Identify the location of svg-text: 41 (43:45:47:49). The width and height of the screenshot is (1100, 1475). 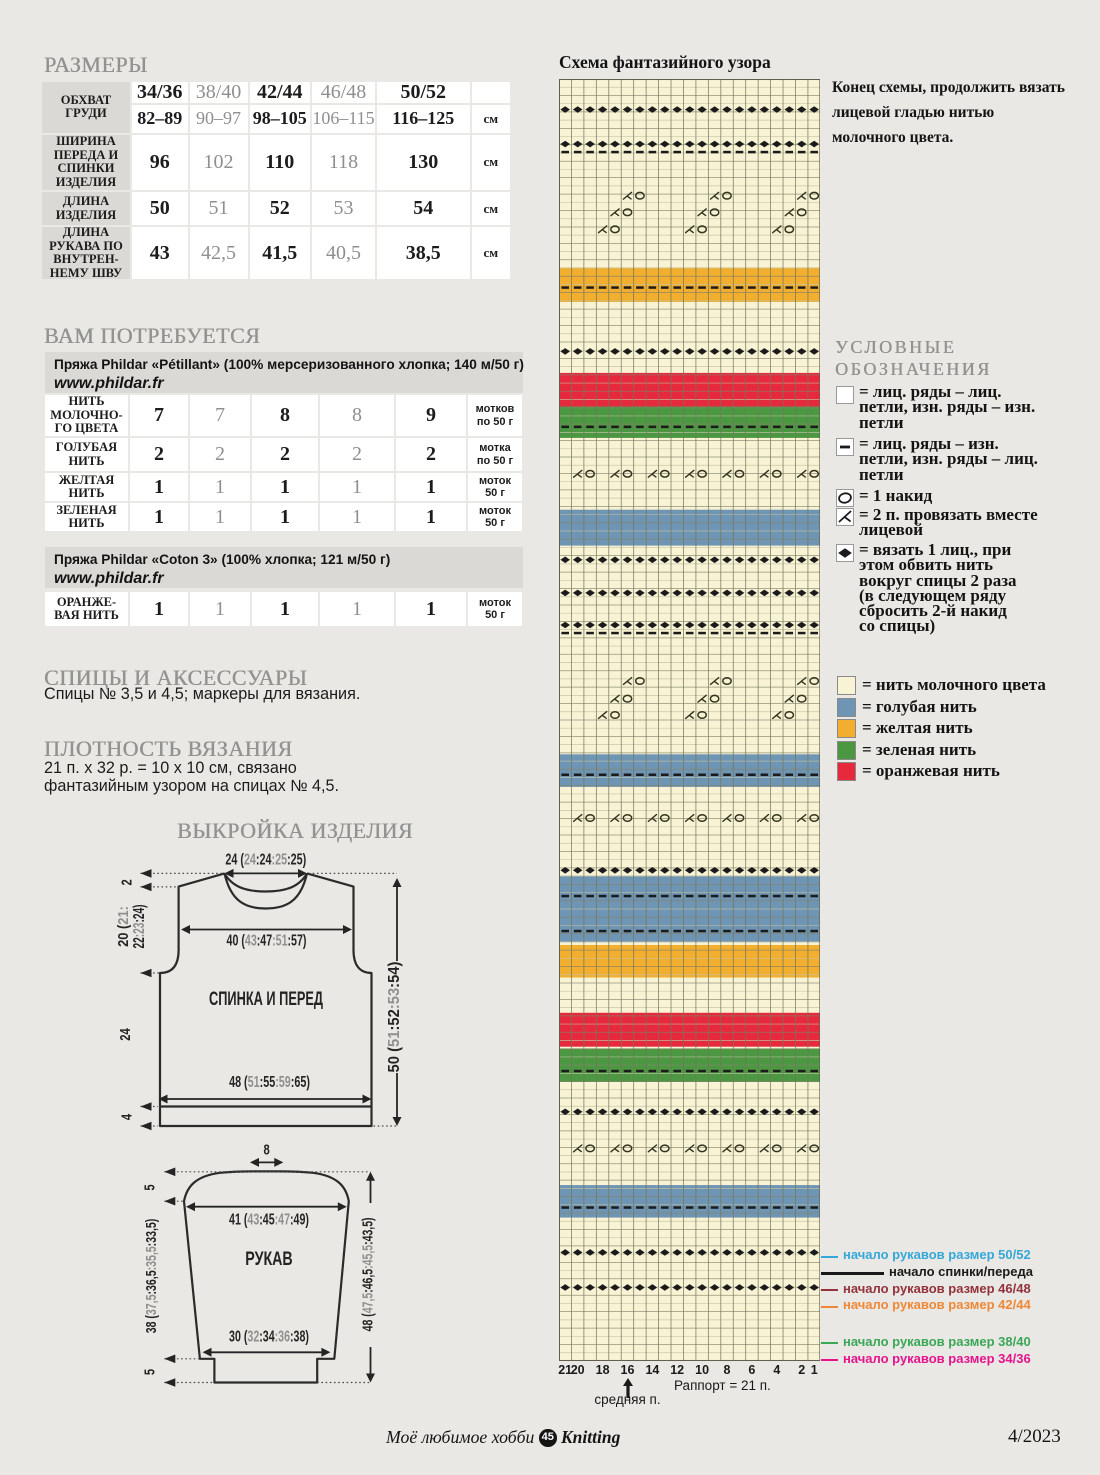
(269, 1219).